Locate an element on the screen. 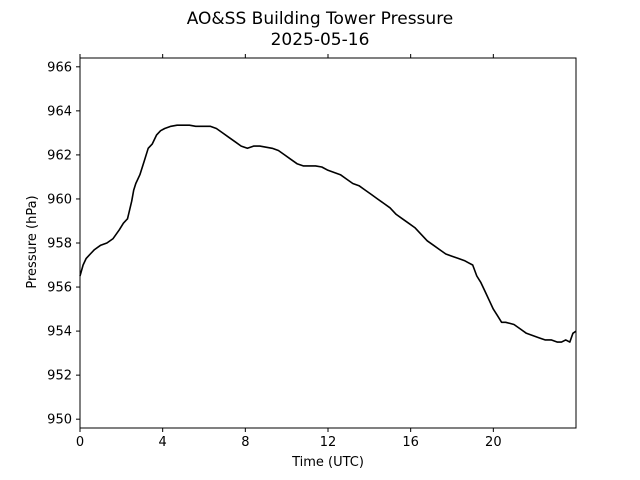  y-tick-label: 960 is located at coordinates (59, 199).